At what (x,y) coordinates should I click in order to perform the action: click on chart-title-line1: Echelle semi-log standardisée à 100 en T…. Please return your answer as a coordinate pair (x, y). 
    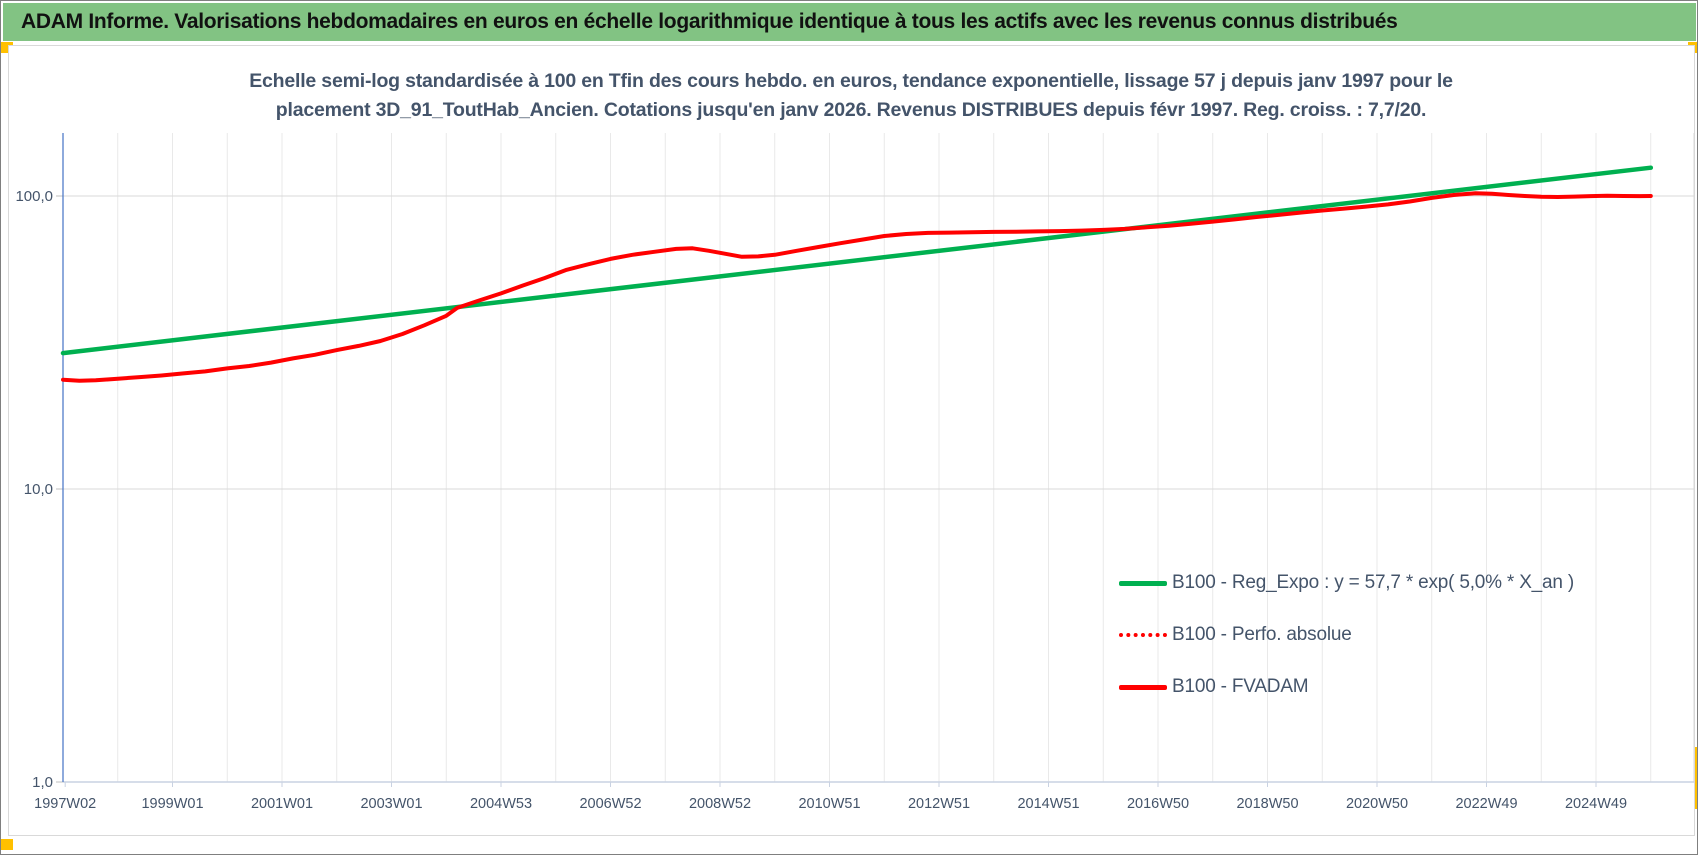
    Looking at the image, I should click on (851, 81).